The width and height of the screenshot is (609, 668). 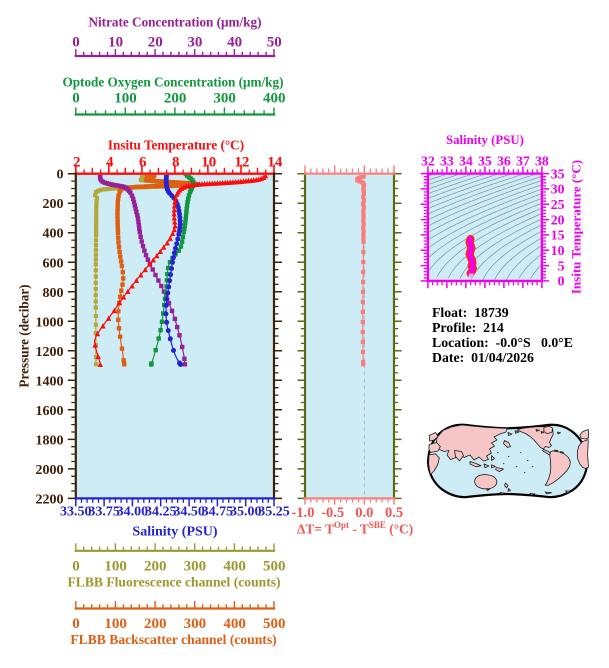 What do you see at coordinates (53, 263) in the screenshot?
I see `svg-text: 600` at bounding box center [53, 263].